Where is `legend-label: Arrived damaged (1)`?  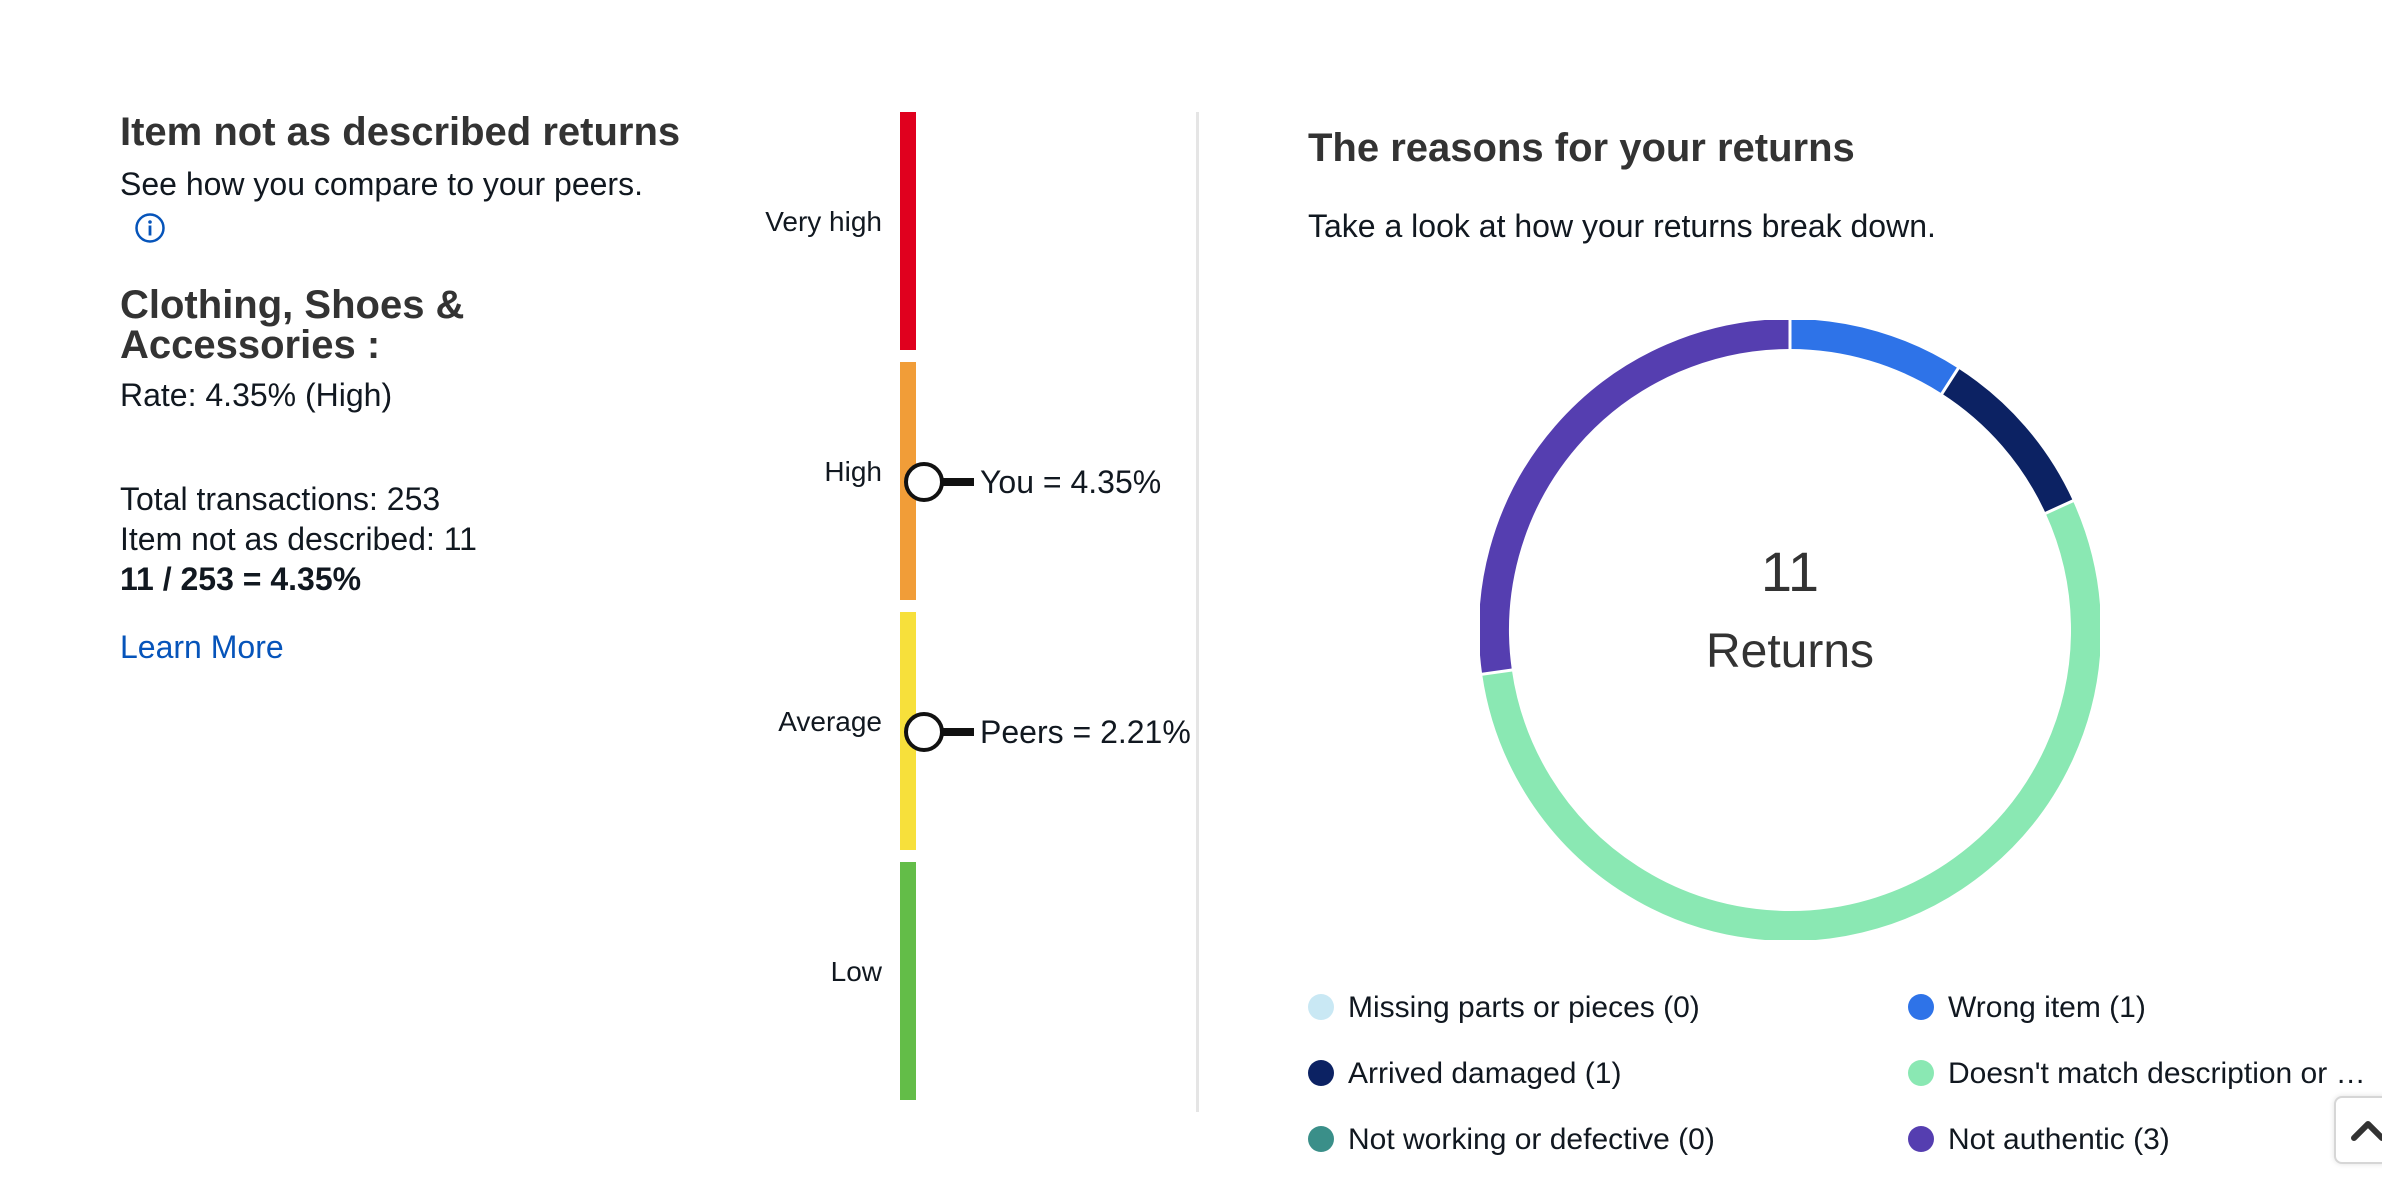 legend-label: Arrived damaged (1) is located at coordinates (1485, 1073).